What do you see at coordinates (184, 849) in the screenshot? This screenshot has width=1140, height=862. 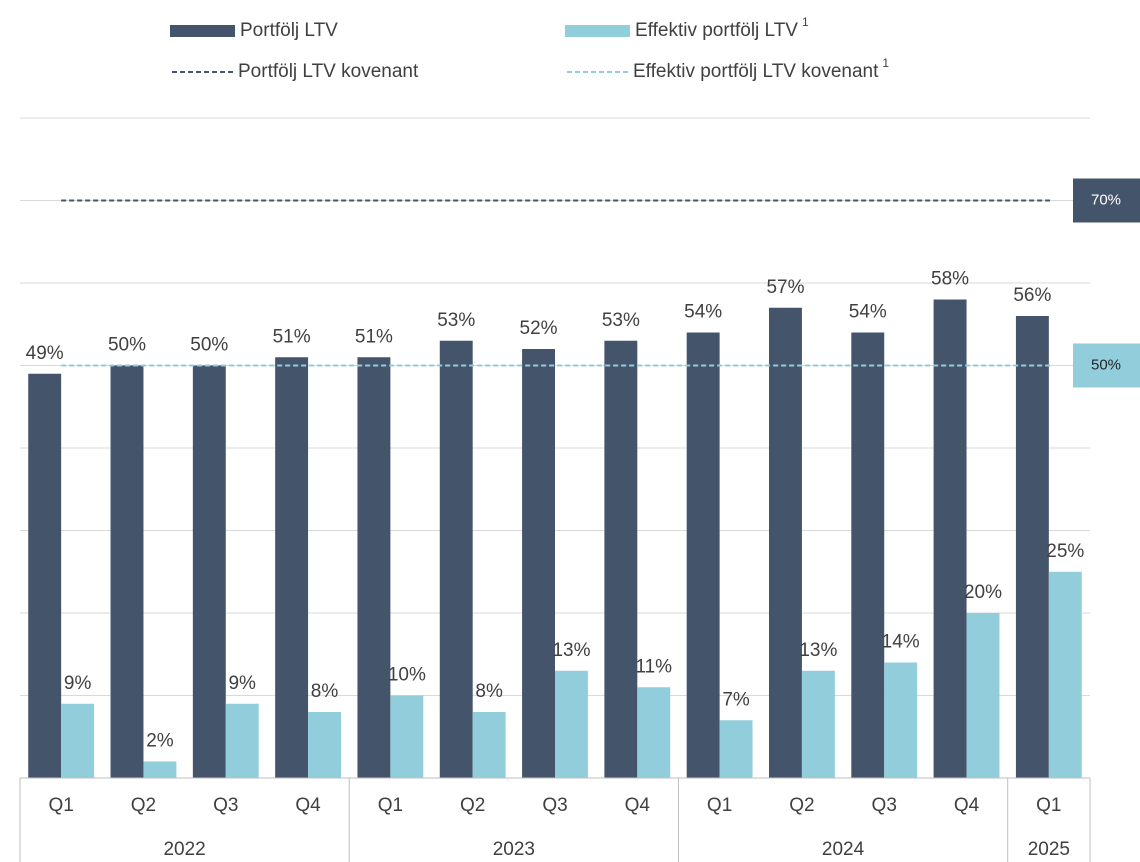 I see `group-label: 2022` at bounding box center [184, 849].